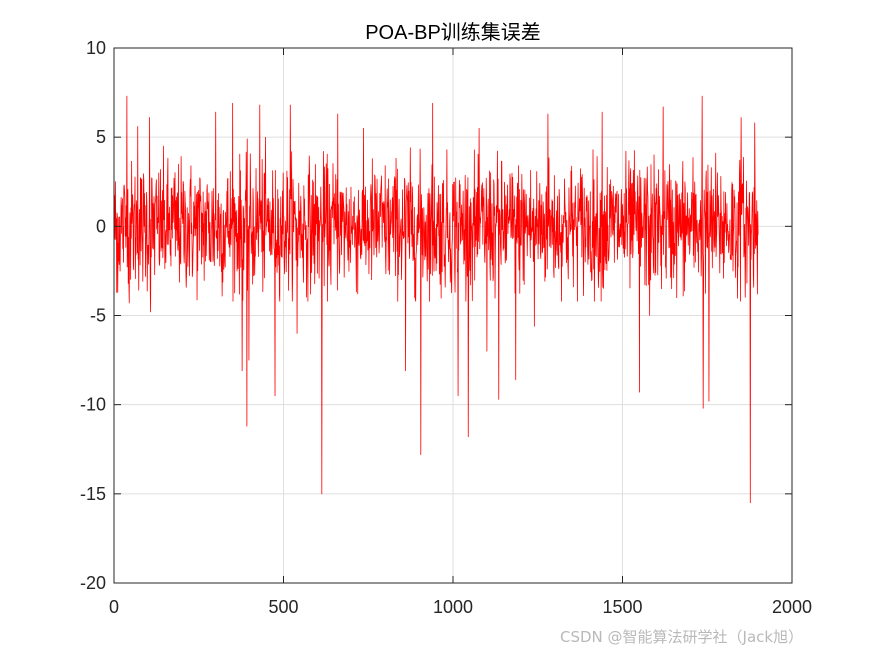  I want to click on y-tick-label: 5, so click(101, 137).